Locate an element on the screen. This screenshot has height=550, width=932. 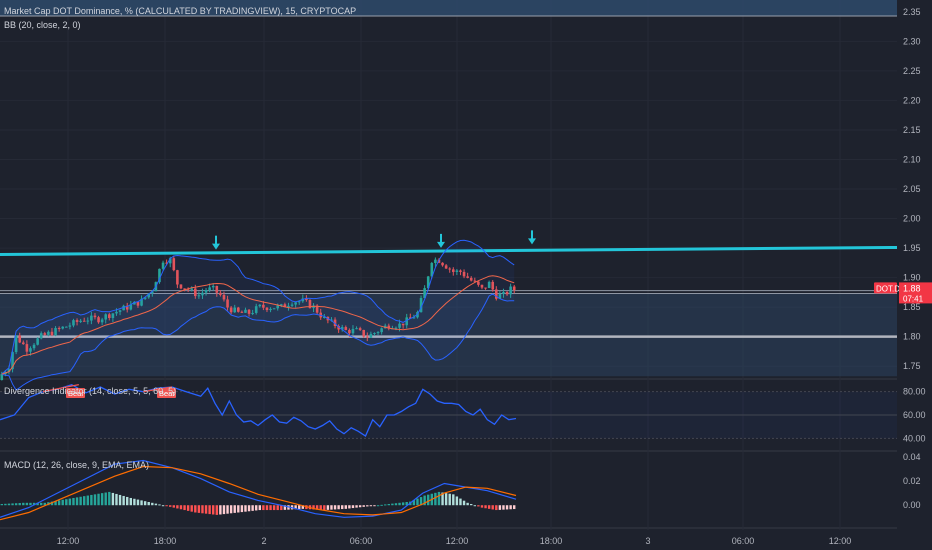
bb-indicator-label: BB (20, close, 2, 0) is located at coordinates (42, 25).